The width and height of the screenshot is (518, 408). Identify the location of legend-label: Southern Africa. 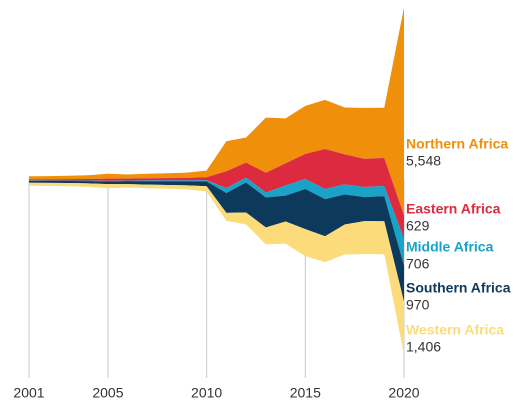
(458, 288).